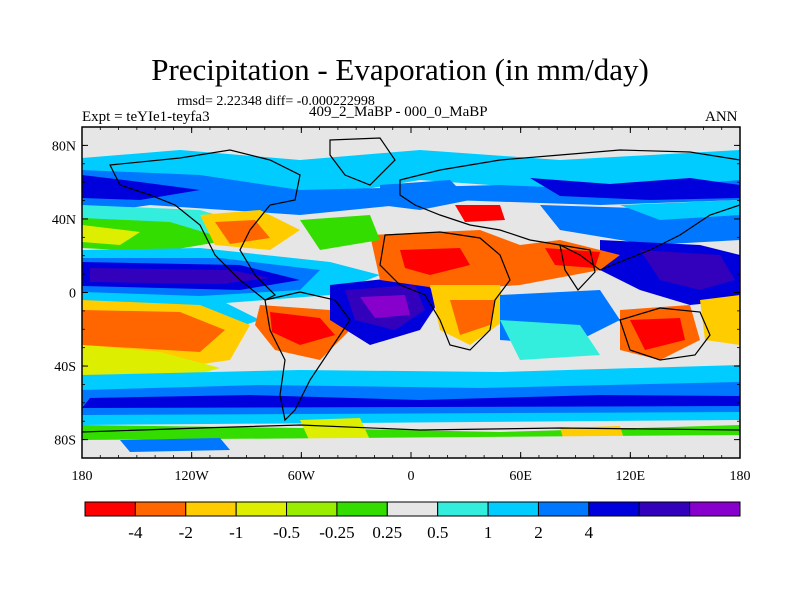 Image resolution: width=800 pixels, height=600 pixels. What do you see at coordinates (631, 476) in the screenshot?
I see `x-tick-label: 120E` at bounding box center [631, 476].